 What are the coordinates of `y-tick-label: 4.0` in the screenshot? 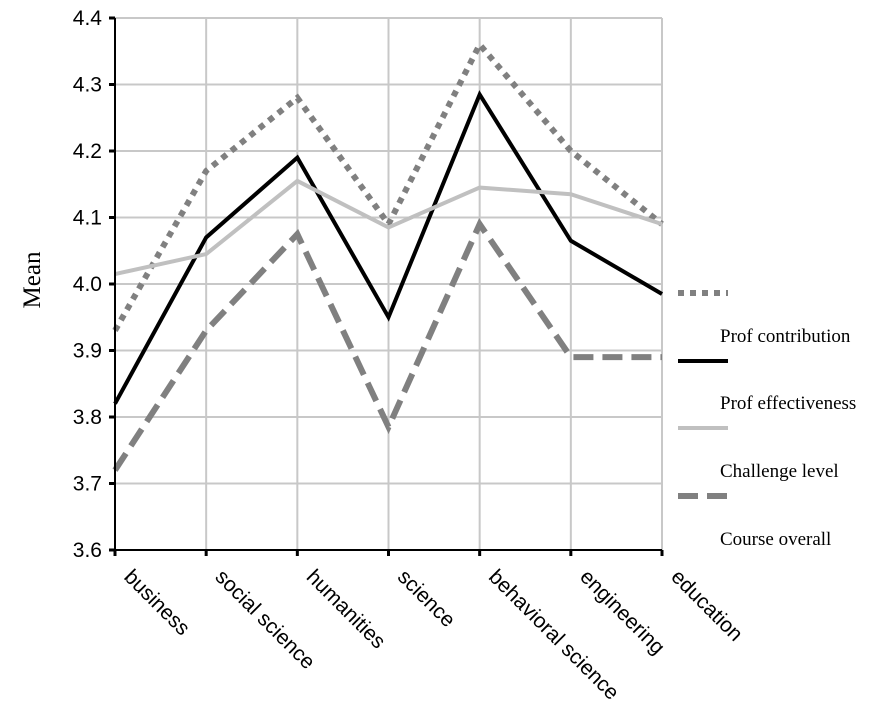 It's located at (87, 284).